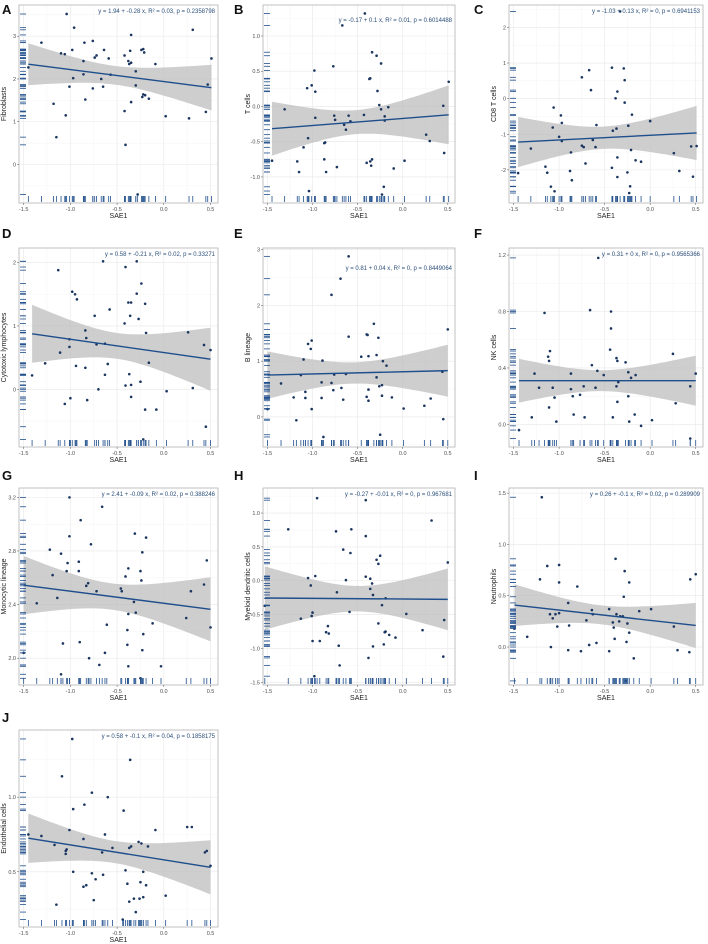 The image size is (708, 944). Describe the element at coordinates (14, 166) in the screenshot. I see `y-tick-label: 0` at that location.